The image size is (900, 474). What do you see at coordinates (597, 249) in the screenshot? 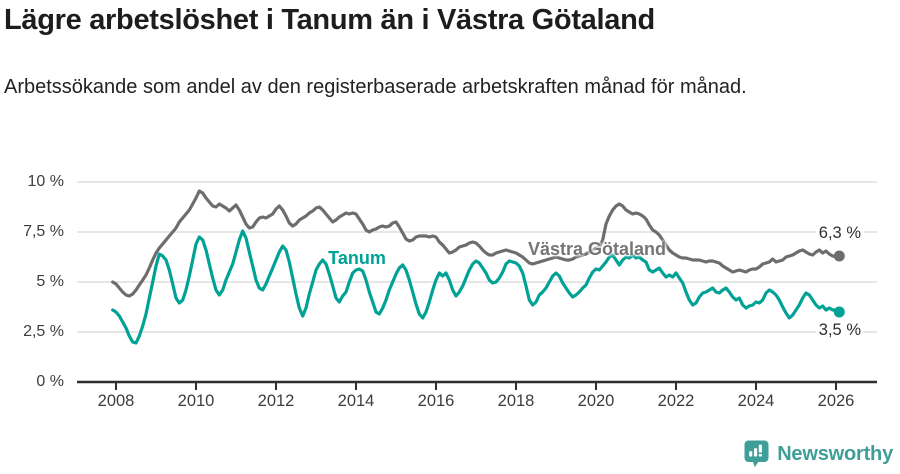
I see `series-label-vastra-gotaland: Västra Götaland` at bounding box center [597, 249].